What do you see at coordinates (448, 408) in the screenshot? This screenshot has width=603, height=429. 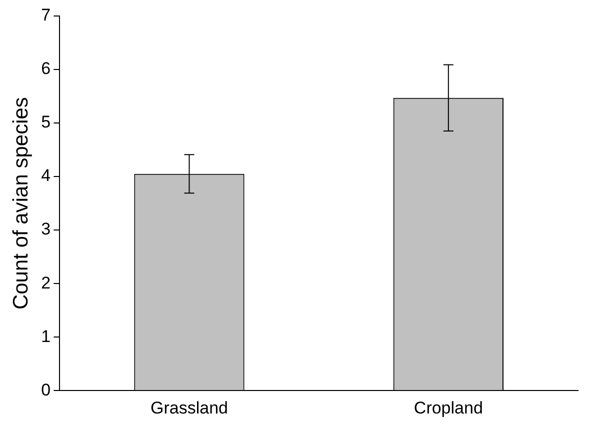 I see `x-tick-label: Cropland` at bounding box center [448, 408].